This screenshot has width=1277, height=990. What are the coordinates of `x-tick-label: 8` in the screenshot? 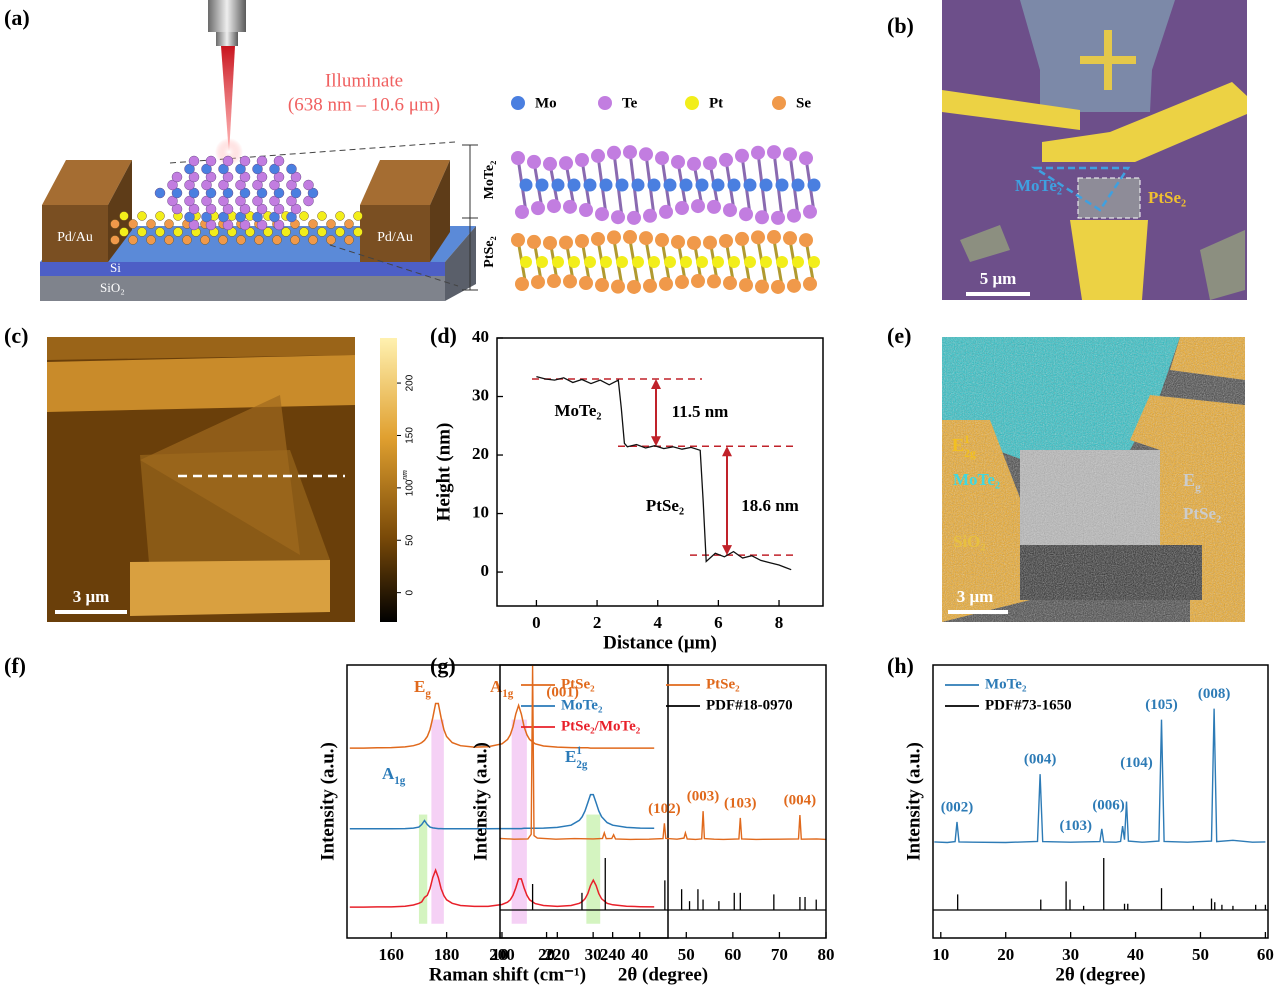 It's located at (779, 622).